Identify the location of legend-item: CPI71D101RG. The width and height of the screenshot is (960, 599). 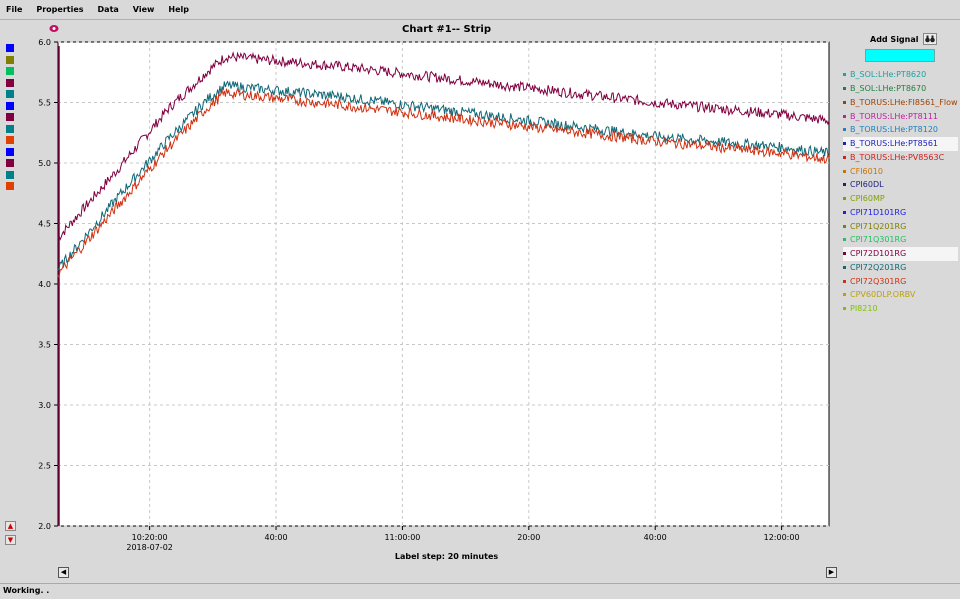
(900, 213).